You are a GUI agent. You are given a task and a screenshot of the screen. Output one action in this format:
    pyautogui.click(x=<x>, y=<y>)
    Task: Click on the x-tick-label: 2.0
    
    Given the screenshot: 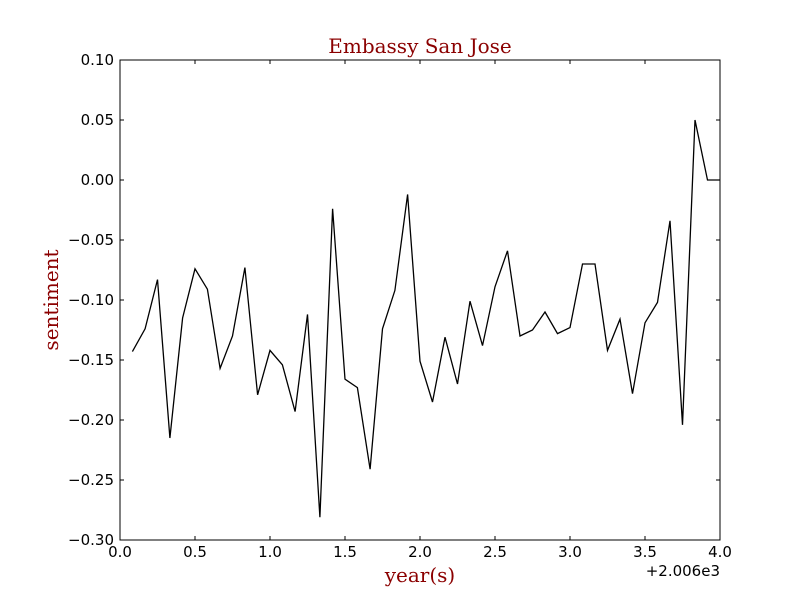 What is the action you would take?
    pyautogui.click(x=420, y=552)
    